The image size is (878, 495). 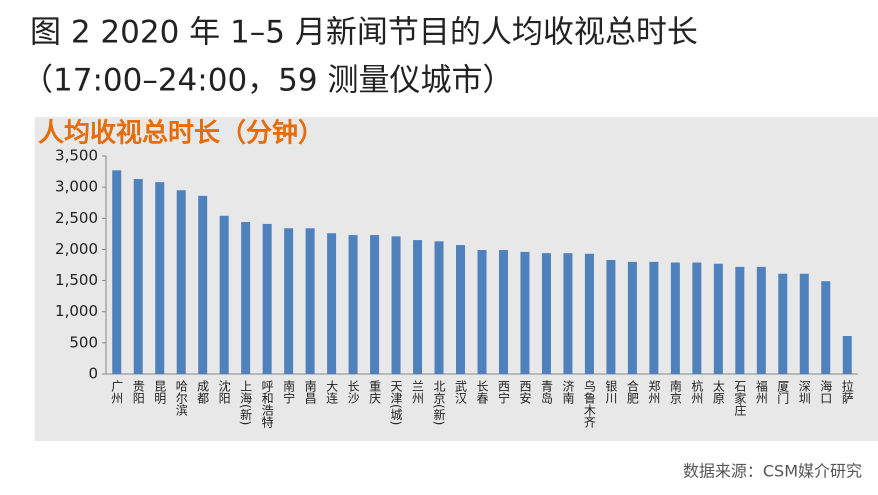 I want to click on x-tick-label: 重庆, so click(x=375, y=392).